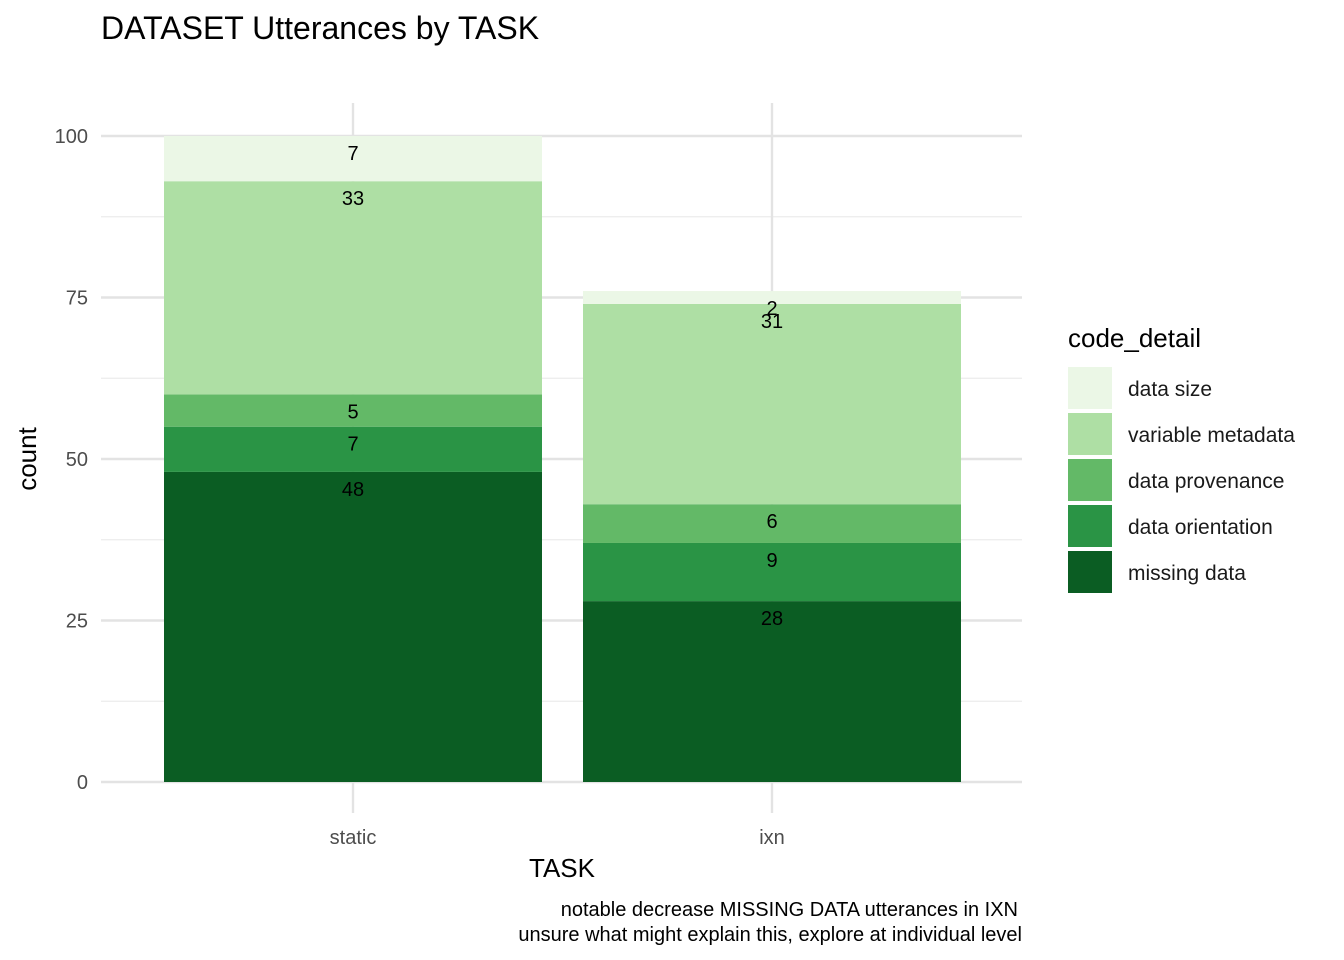 The height and width of the screenshot is (960, 1344). Describe the element at coordinates (77, 622) in the screenshot. I see `y-tick-label: 25` at that location.